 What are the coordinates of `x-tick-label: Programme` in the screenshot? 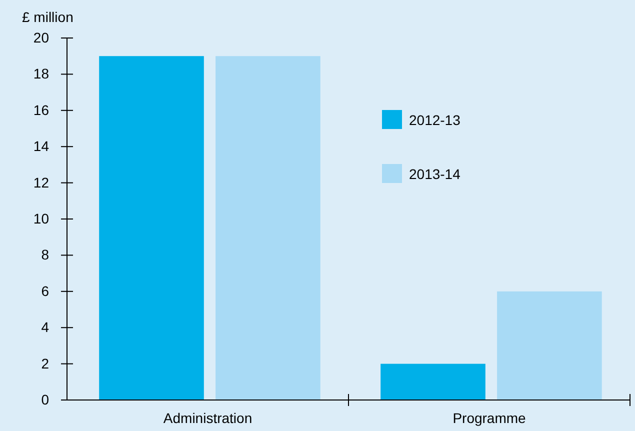 It's located at (489, 418).